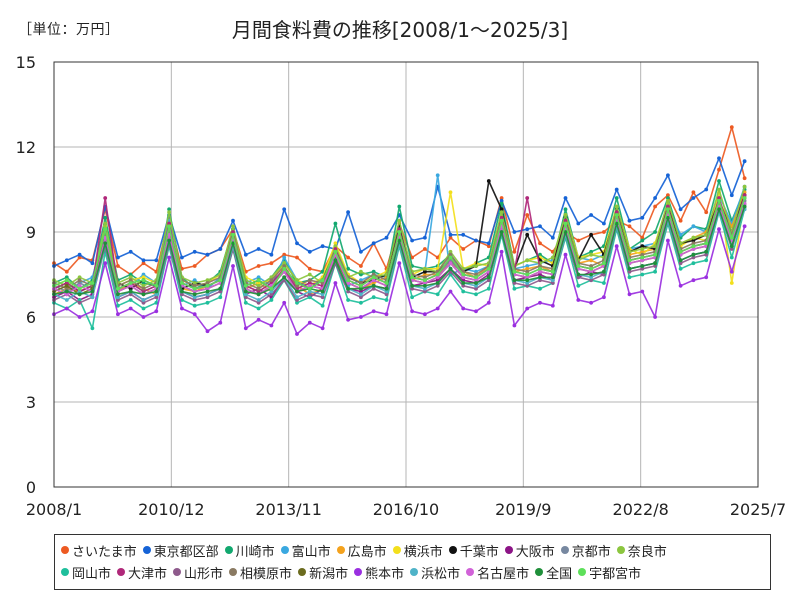  I want to click on x-tick-label: 2008/1, so click(54, 509).